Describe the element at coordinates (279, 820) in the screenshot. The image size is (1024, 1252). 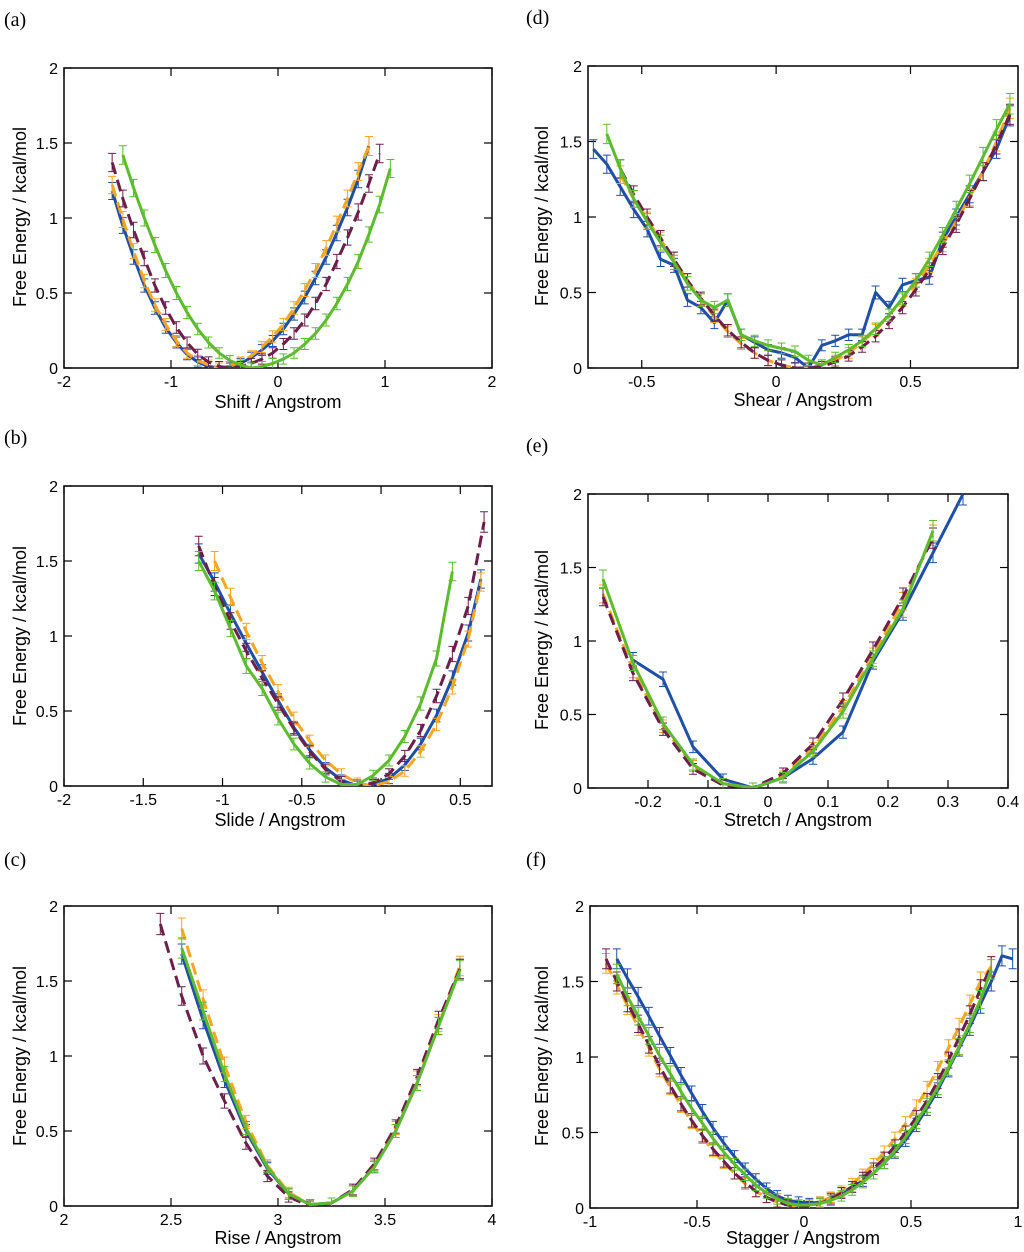
I see `x-axis-title: Slide / Angstrom` at that location.